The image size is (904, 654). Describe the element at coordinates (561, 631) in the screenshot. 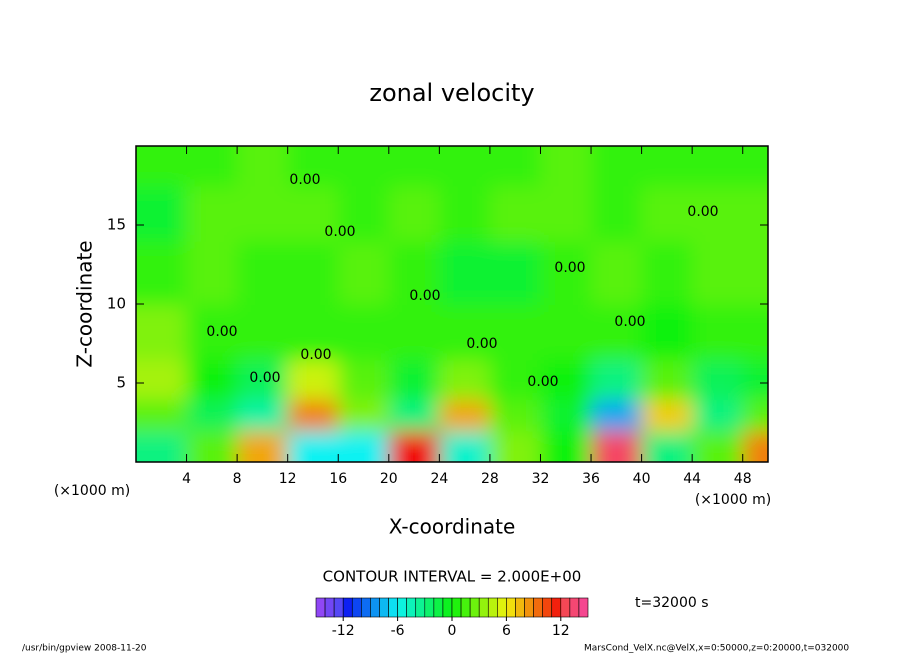

I see `colorbar-label: 12` at that location.